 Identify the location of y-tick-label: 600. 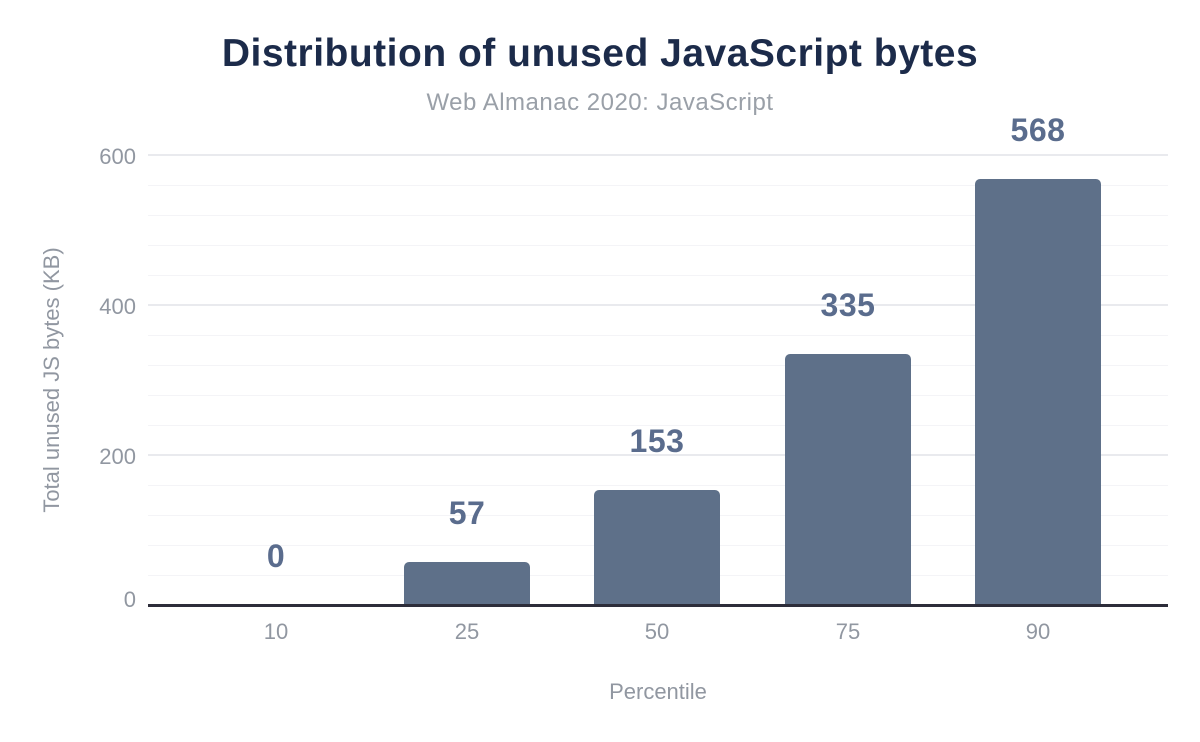
(117, 156).